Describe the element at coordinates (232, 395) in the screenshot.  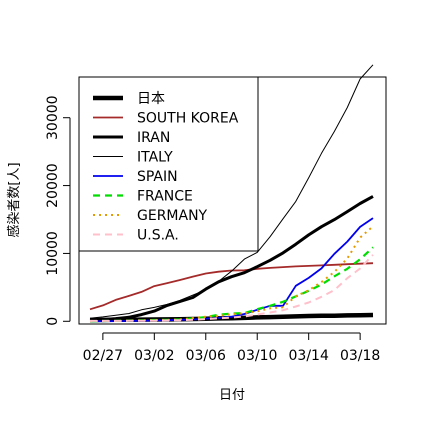
I see `x-axis-label: 日付` at that location.